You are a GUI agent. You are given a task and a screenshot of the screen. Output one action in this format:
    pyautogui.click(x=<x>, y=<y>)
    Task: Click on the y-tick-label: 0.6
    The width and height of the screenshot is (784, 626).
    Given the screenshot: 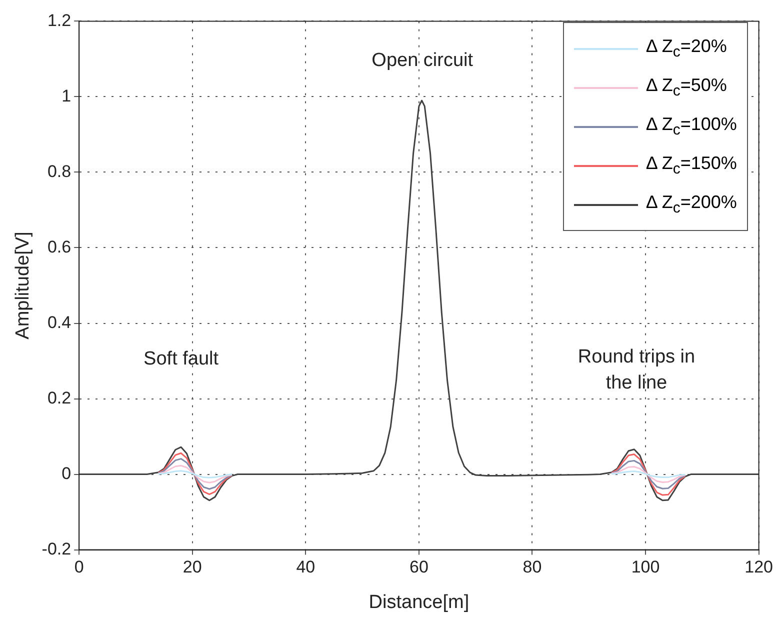 What is the action you would take?
    pyautogui.click(x=59, y=246)
    